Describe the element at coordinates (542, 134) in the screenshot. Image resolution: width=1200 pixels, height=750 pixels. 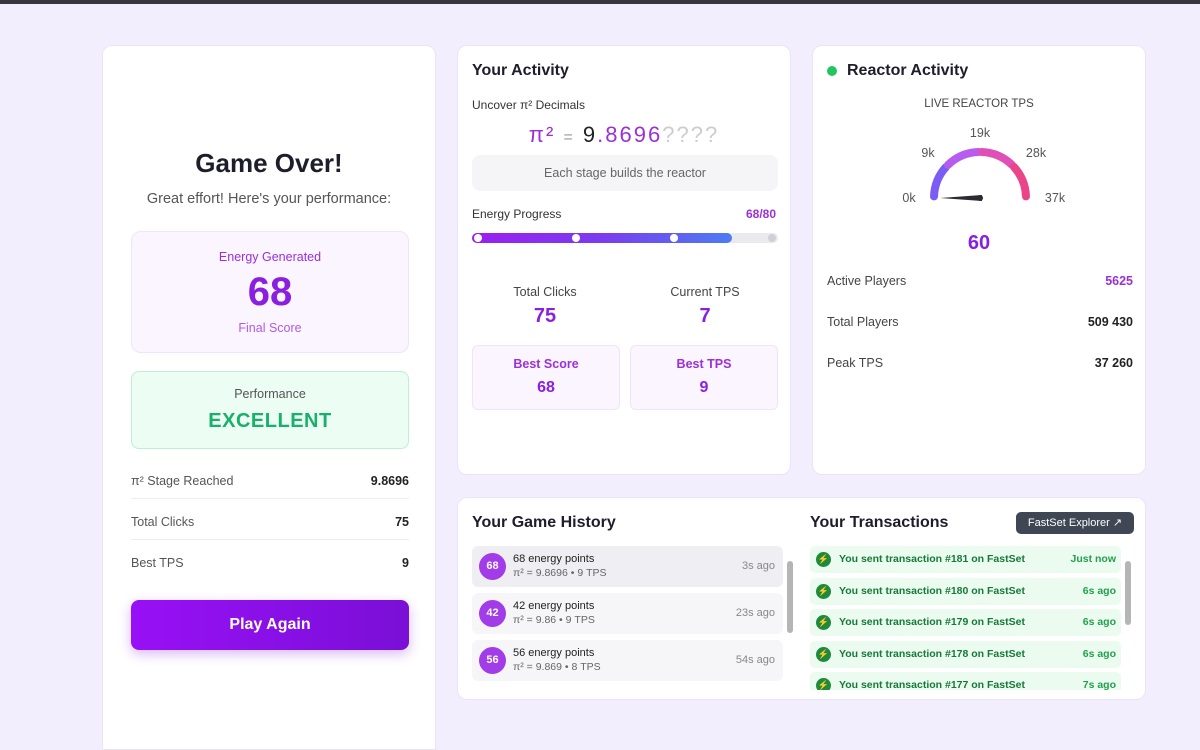
I see `pi-symbol: π²` at that location.